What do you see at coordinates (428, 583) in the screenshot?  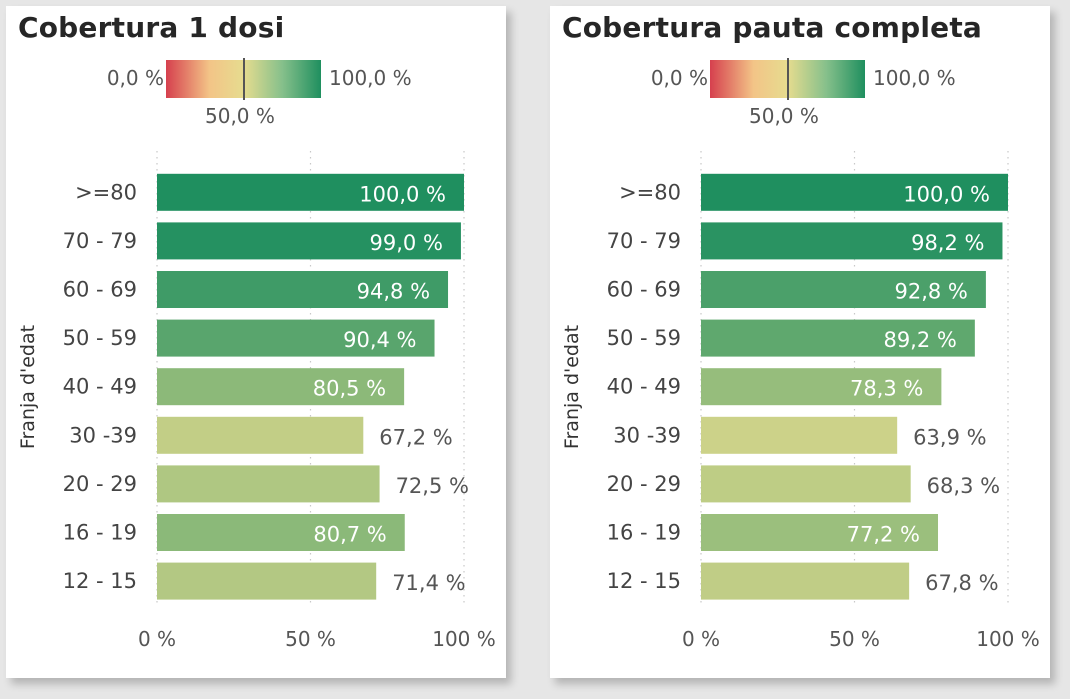 I see `data-label: 71,4 %` at bounding box center [428, 583].